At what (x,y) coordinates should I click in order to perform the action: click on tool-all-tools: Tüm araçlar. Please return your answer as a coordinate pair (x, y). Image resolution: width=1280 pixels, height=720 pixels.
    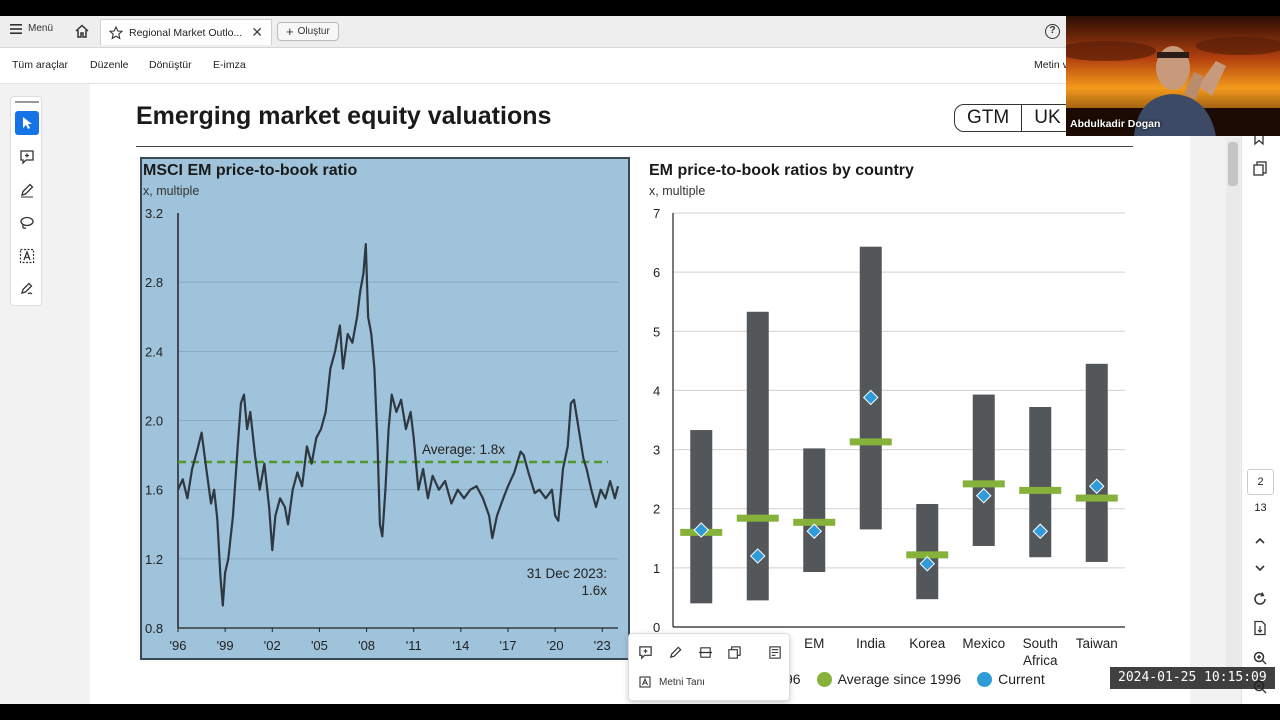
    Looking at the image, I should click on (40, 65).